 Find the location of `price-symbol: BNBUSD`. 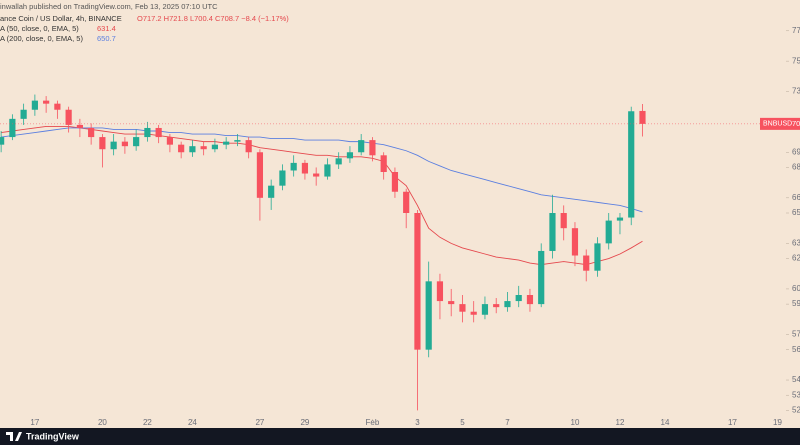

price-symbol: BNBUSD is located at coordinates (777, 124).